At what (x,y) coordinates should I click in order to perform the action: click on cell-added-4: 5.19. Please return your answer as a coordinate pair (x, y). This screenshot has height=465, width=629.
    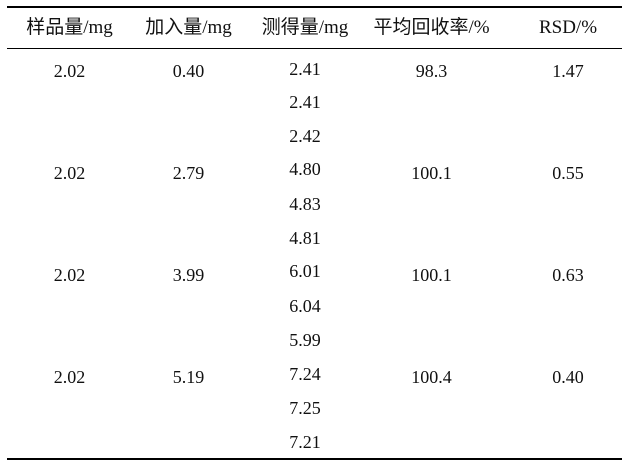
    Looking at the image, I should click on (188, 377).